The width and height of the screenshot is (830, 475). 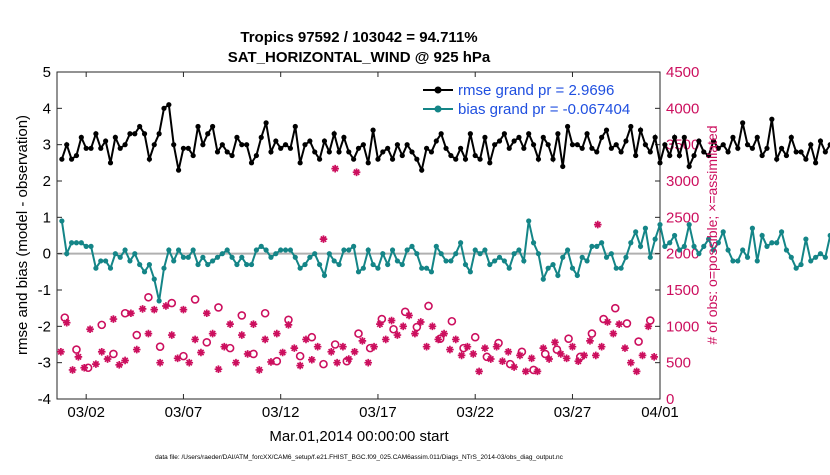 I want to click on x-axis-label: Mar.01,2014 00:00:00 start, so click(x=359, y=436).